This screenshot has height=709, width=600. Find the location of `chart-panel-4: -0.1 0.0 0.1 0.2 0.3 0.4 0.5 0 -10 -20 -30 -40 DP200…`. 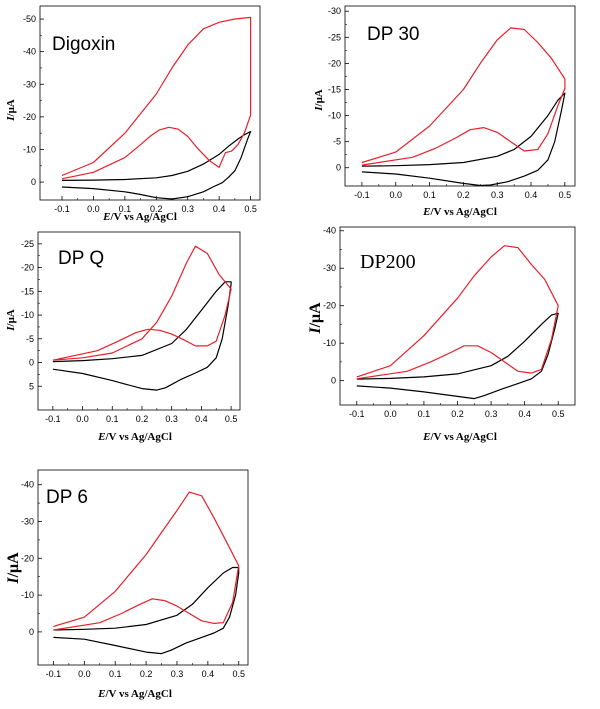

chart-panel-4: -0.1 0.0 0.1 0.2 0.3 0.4 0.5 0 -10 -20 -30 -40 DP200… is located at coordinates (441, 334).